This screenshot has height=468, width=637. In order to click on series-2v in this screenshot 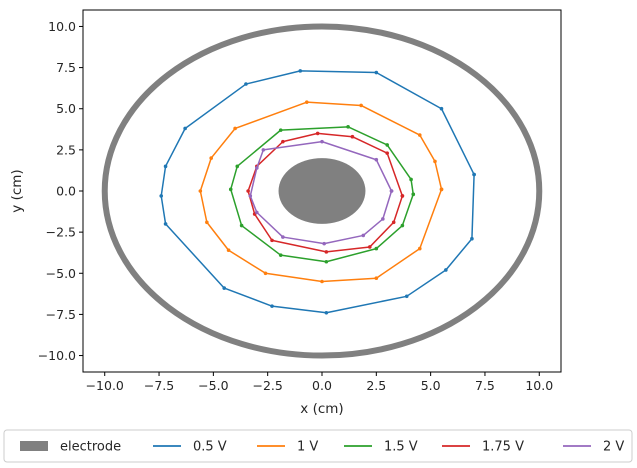, I will do `click(321, 192)`.